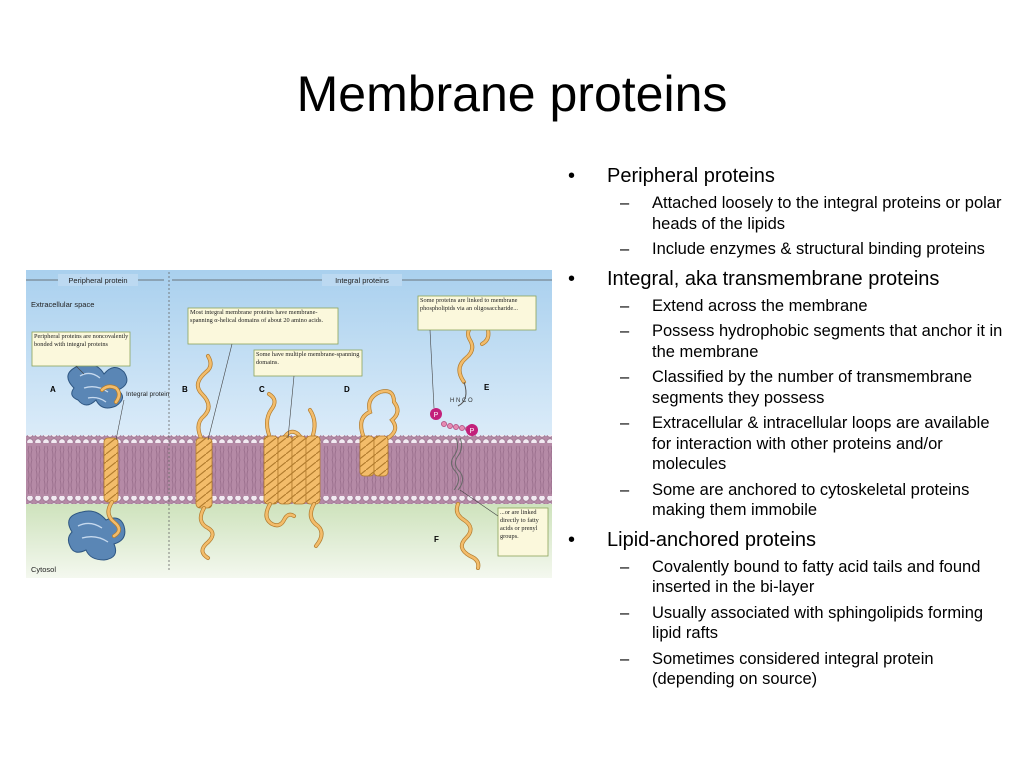  What do you see at coordinates (347, 389) in the screenshot?
I see `letter-d: D` at bounding box center [347, 389].